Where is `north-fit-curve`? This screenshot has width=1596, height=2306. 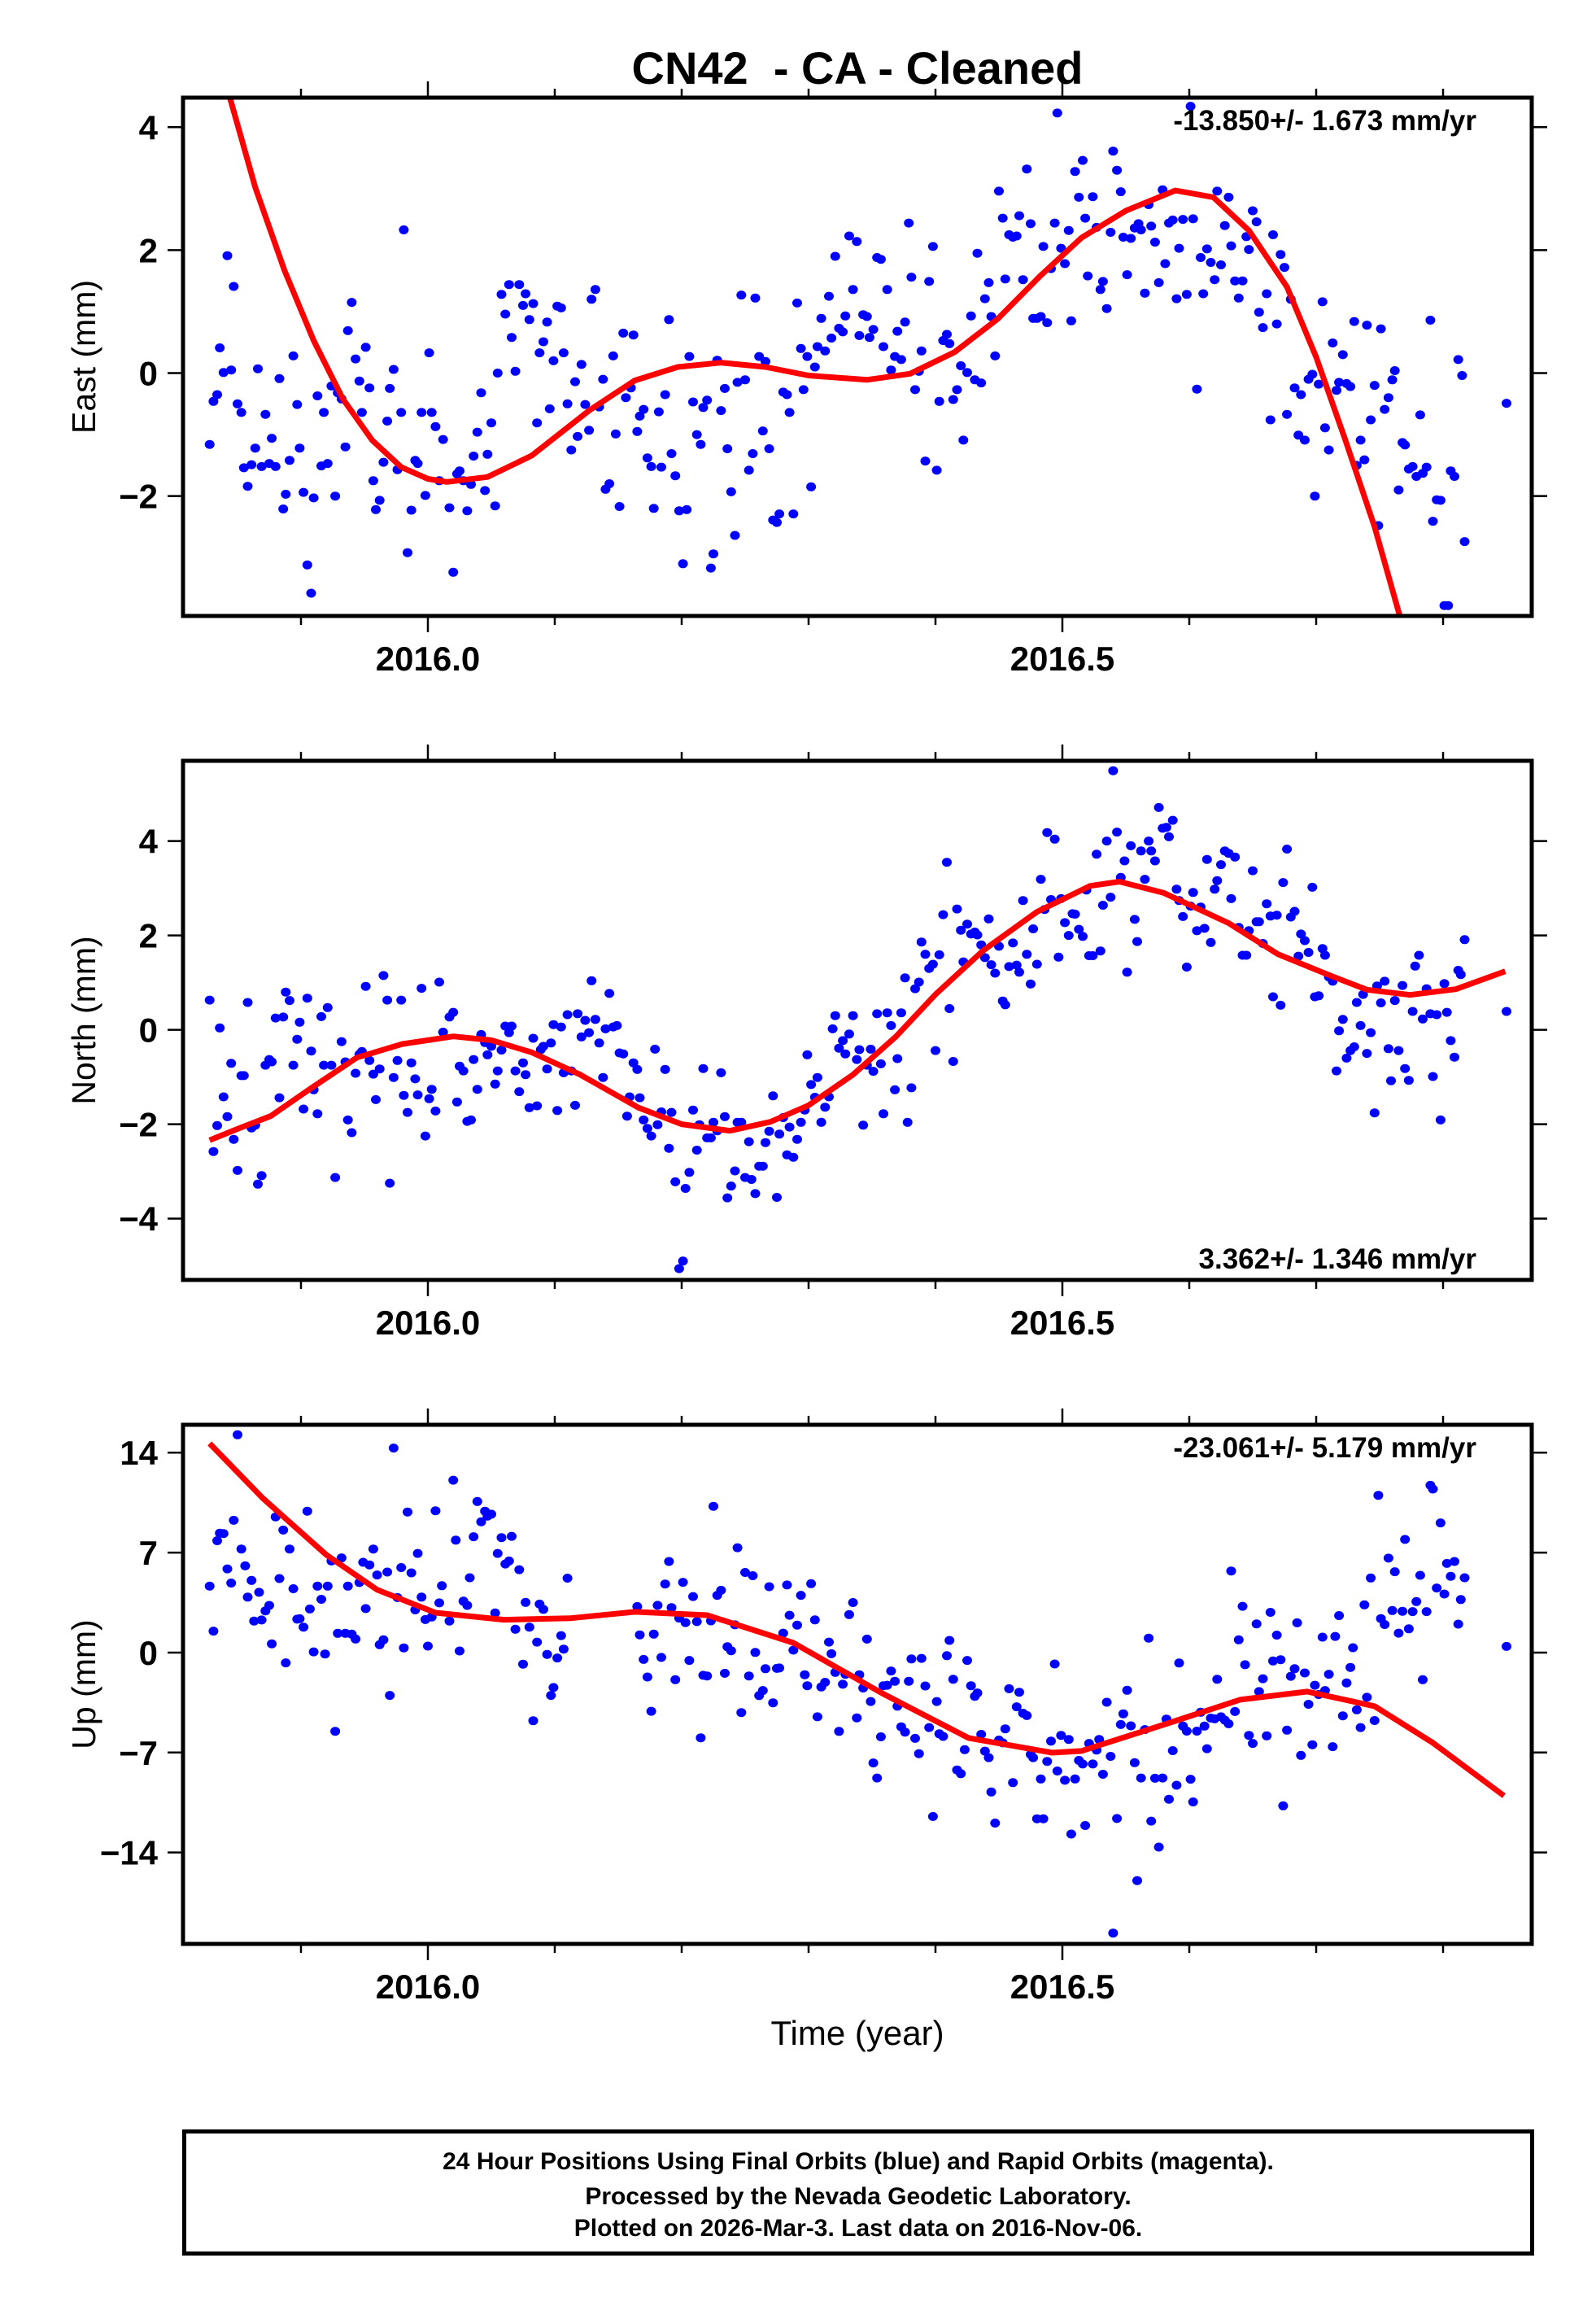 north-fit-curve is located at coordinates (857, 1011).